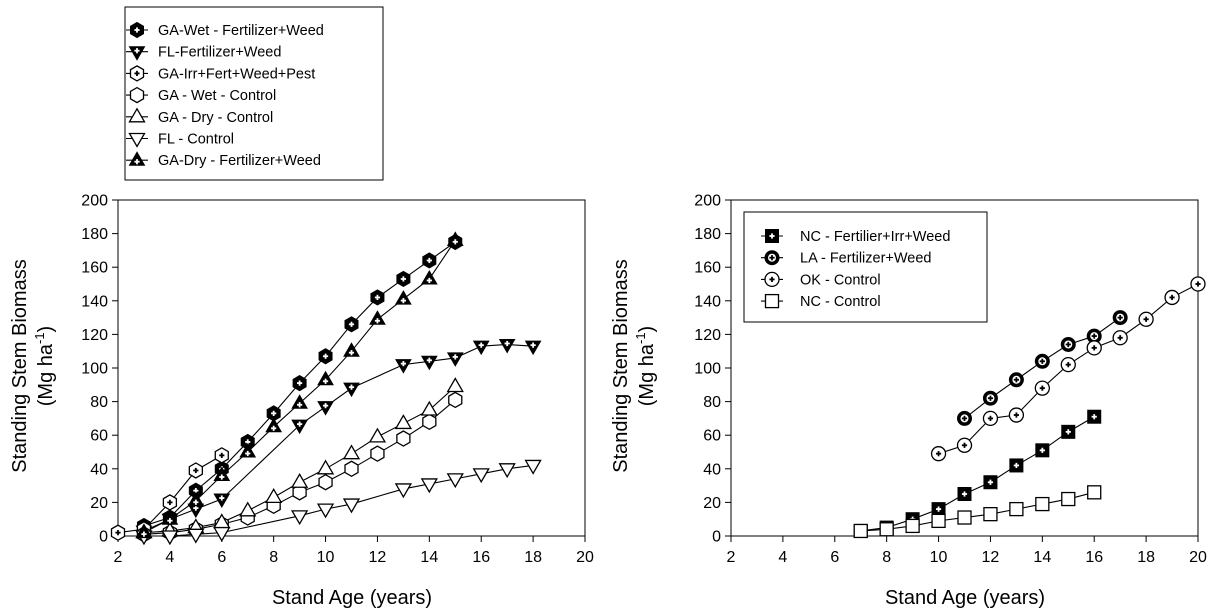  I want to click on left-legend-item: GA-Dry - Fertilizer+Weed, so click(223, 160).